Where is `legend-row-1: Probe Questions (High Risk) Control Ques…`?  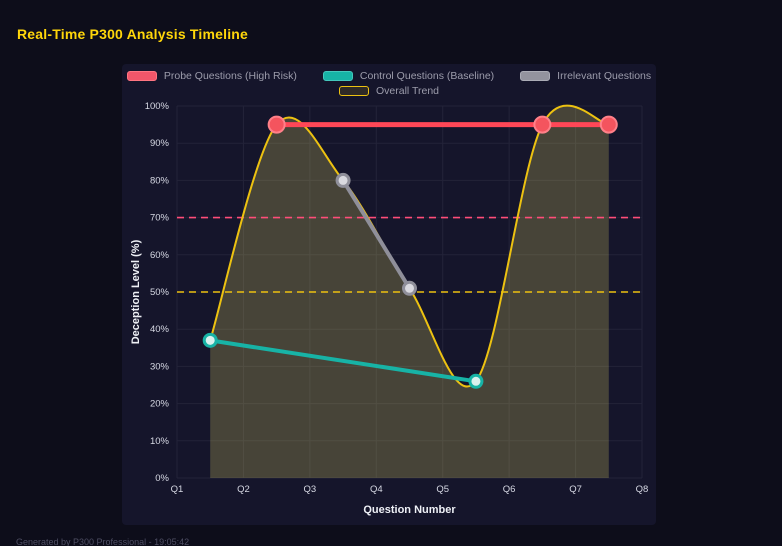 legend-row-1: Probe Questions (High Risk) Control Ques… is located at coordinates (388, 76).